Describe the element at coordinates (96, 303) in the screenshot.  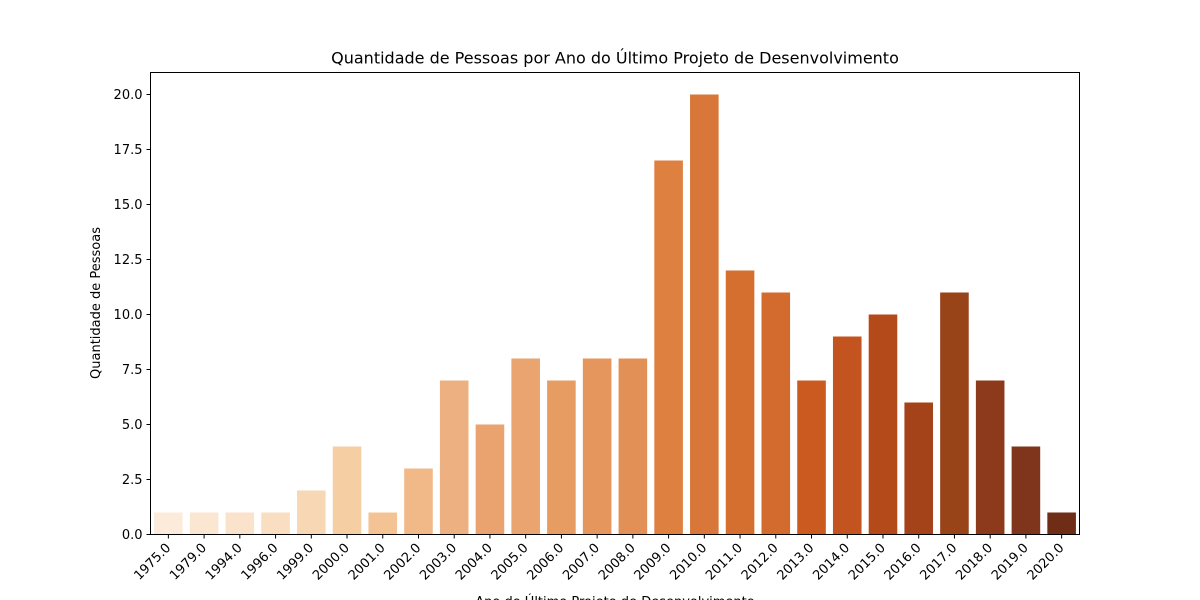
I see `y-axis-label: Quantidade de Pessoas` at that location.